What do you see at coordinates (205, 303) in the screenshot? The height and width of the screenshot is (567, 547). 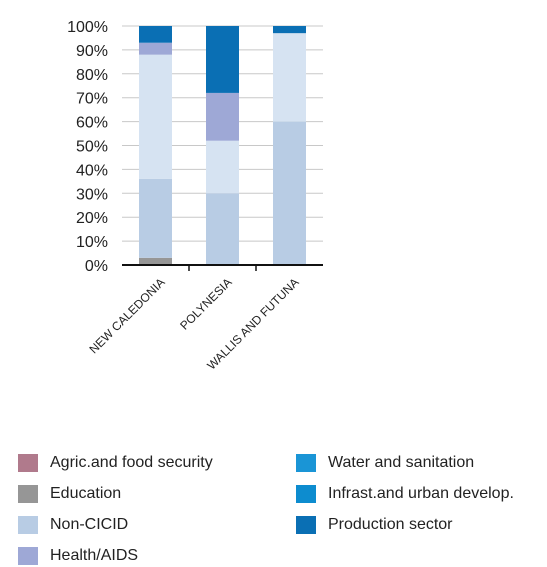 I see `x-tick-label: POLYNESIA` at bounding box center [205, 303].